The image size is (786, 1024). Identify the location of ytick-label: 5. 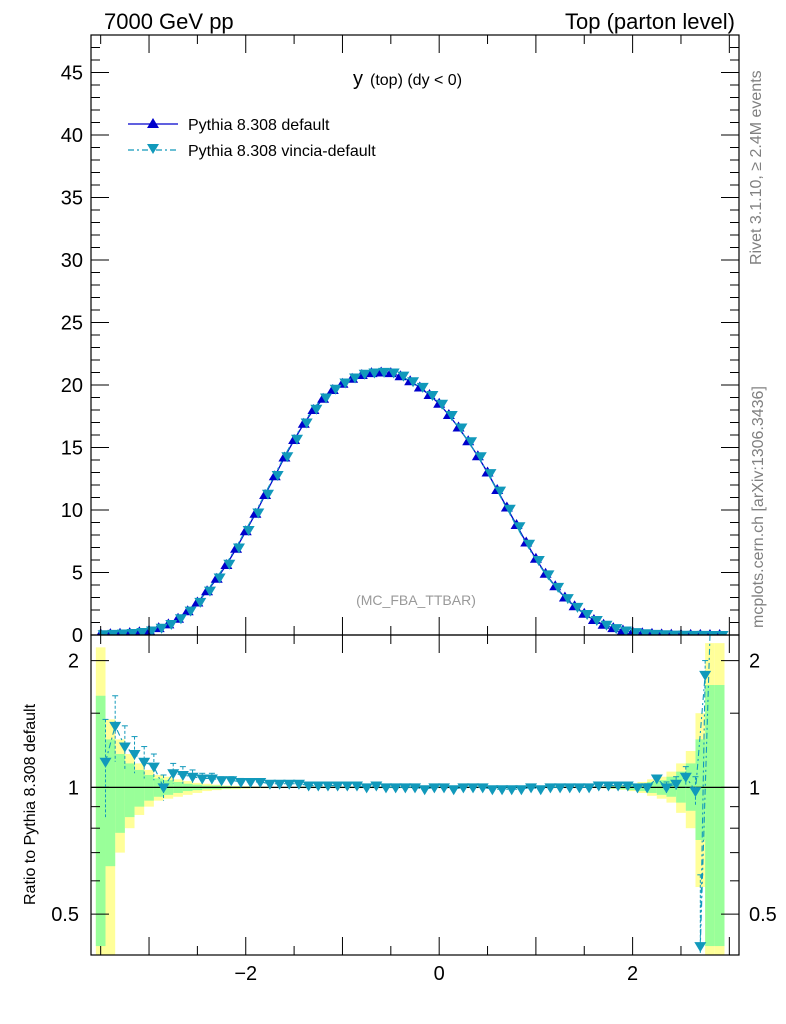
(77, 574).